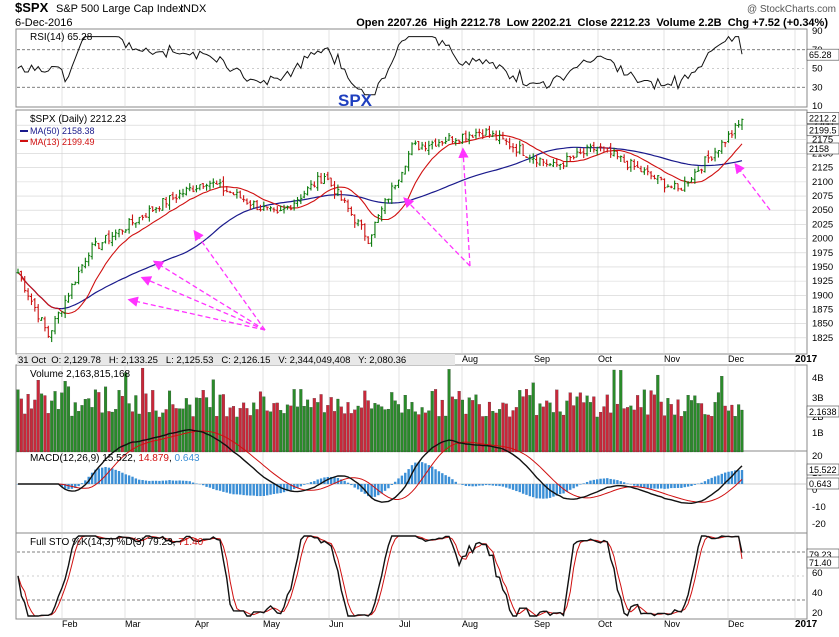  What do you see at coordinates (672, 359) in the screenshot?
I see `month-label-price-9: Nov` at bounding box center [672, 359].